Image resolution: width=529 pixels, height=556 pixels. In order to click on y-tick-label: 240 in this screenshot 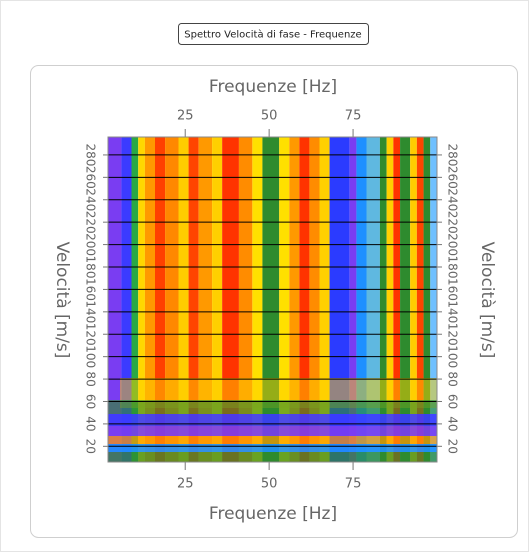, I will do `click(91, 199)`.